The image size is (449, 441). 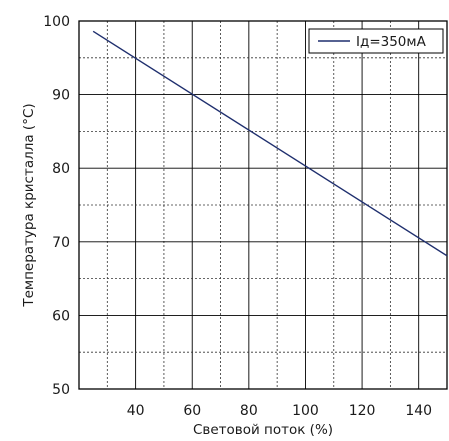 What do you see at coordinates (362, 411) in the screenshot?
I see `x-tick-label: 120` at bounding box center [362, 411].